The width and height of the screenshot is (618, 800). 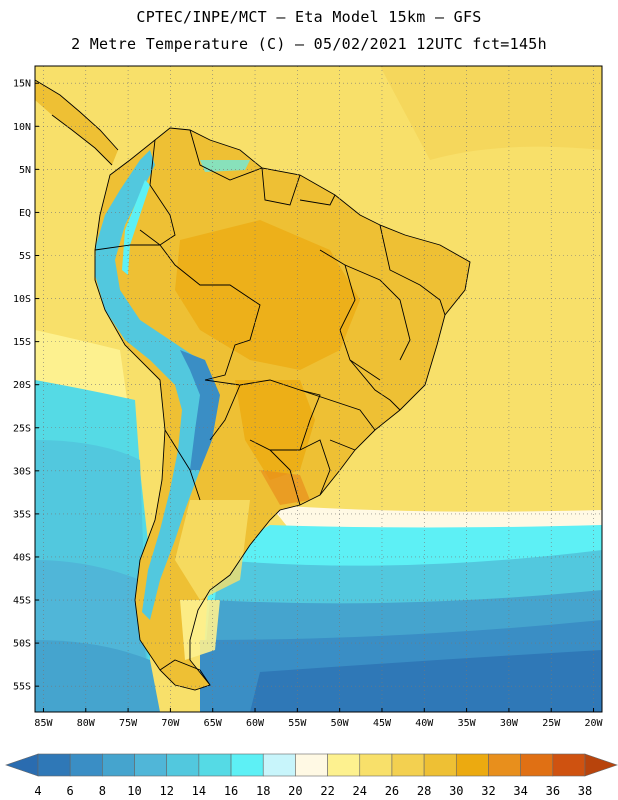 What do you see at coordinates (295, 791) in the screenshot?
I see `colorbar-label: 20` at bounding box center [295, 791].